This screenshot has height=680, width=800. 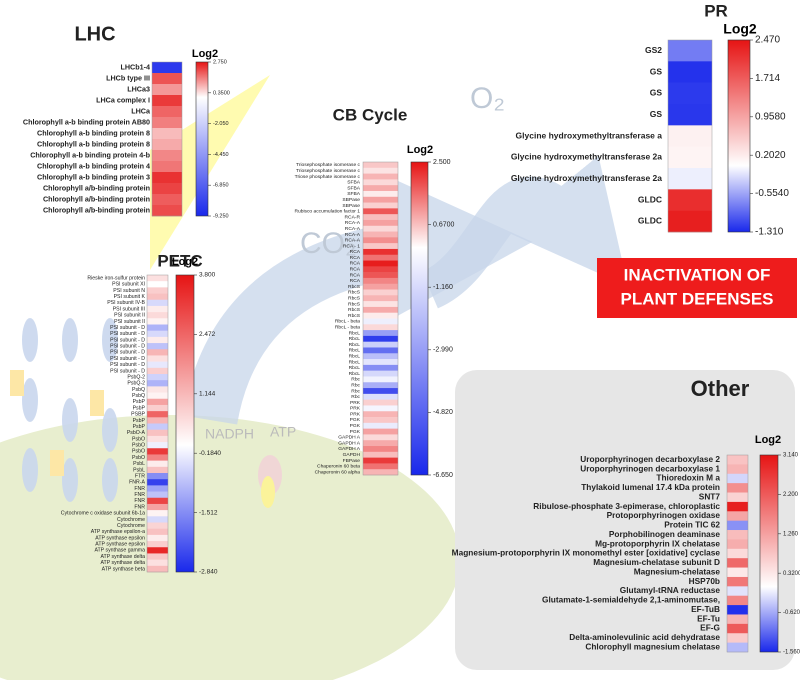 What do you see at coordinates (696, 298) in the screenshot?
I see `outcome-text: PLANT DEFENSES` at bounding box center [696, 298].